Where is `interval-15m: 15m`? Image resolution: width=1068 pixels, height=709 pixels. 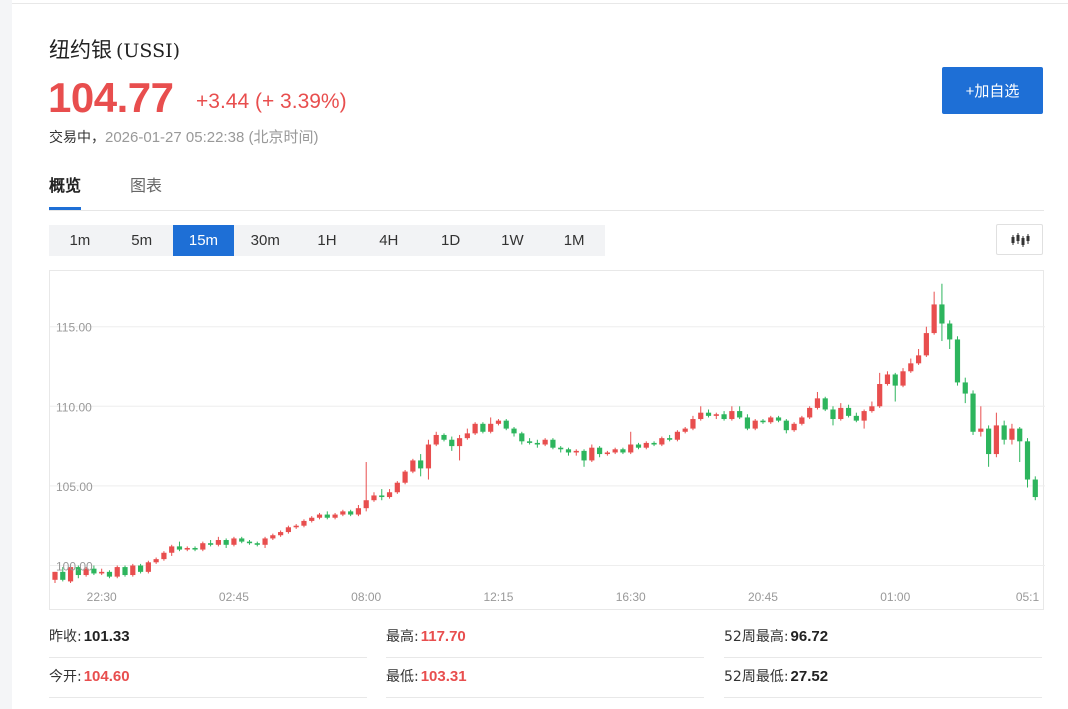
interval-15m: 15m is located at coordinates (203, 240).